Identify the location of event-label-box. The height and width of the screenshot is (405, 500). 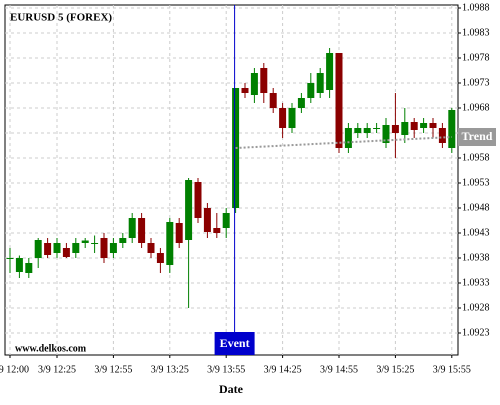
(234, 343).